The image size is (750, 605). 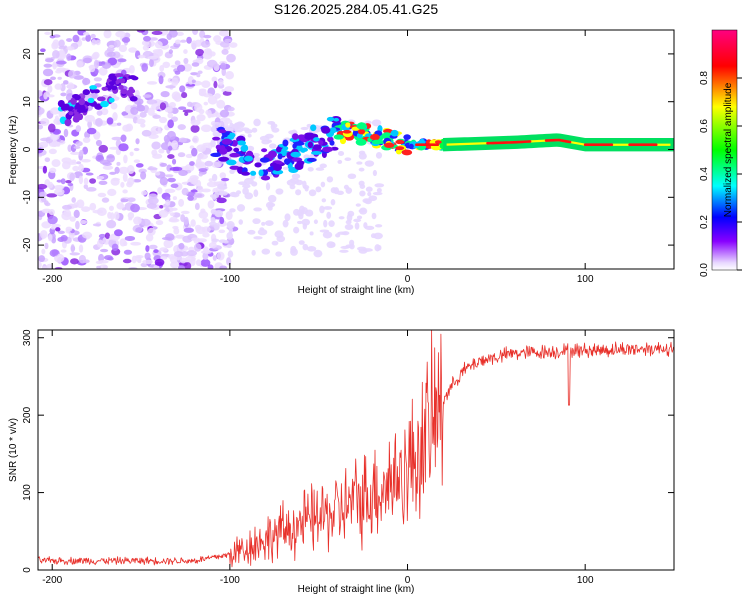 I want to click on spectrogram-y-tick-label: -10, so click(x=27, y=197).